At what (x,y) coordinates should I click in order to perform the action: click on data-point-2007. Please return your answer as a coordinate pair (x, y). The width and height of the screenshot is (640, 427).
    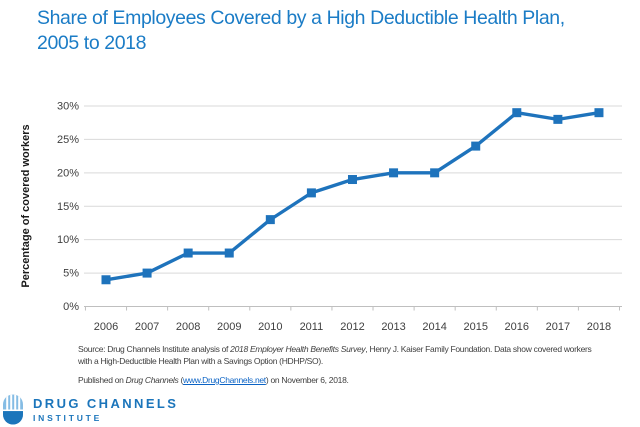
    Looking at the image, I should click on (147, 273).